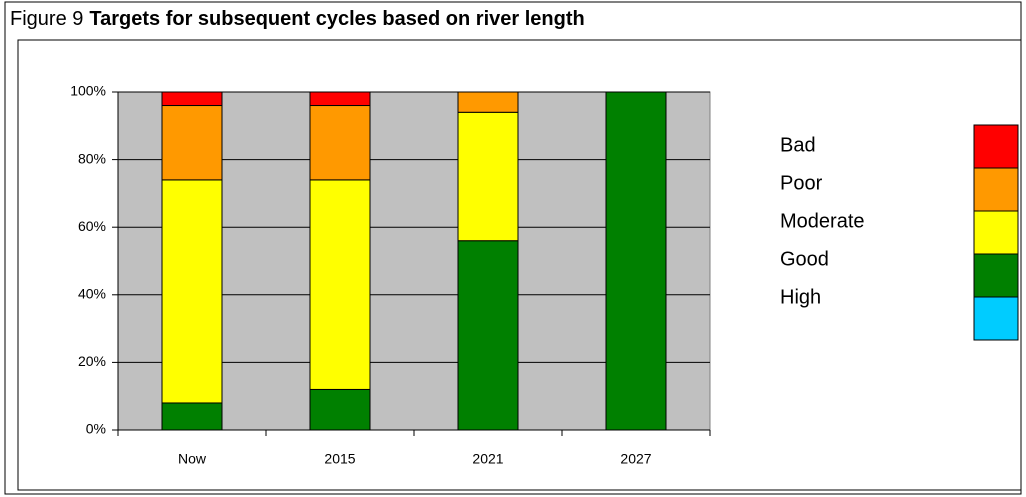  I want to click on x-tick-label: 2015, so click(339, 459).